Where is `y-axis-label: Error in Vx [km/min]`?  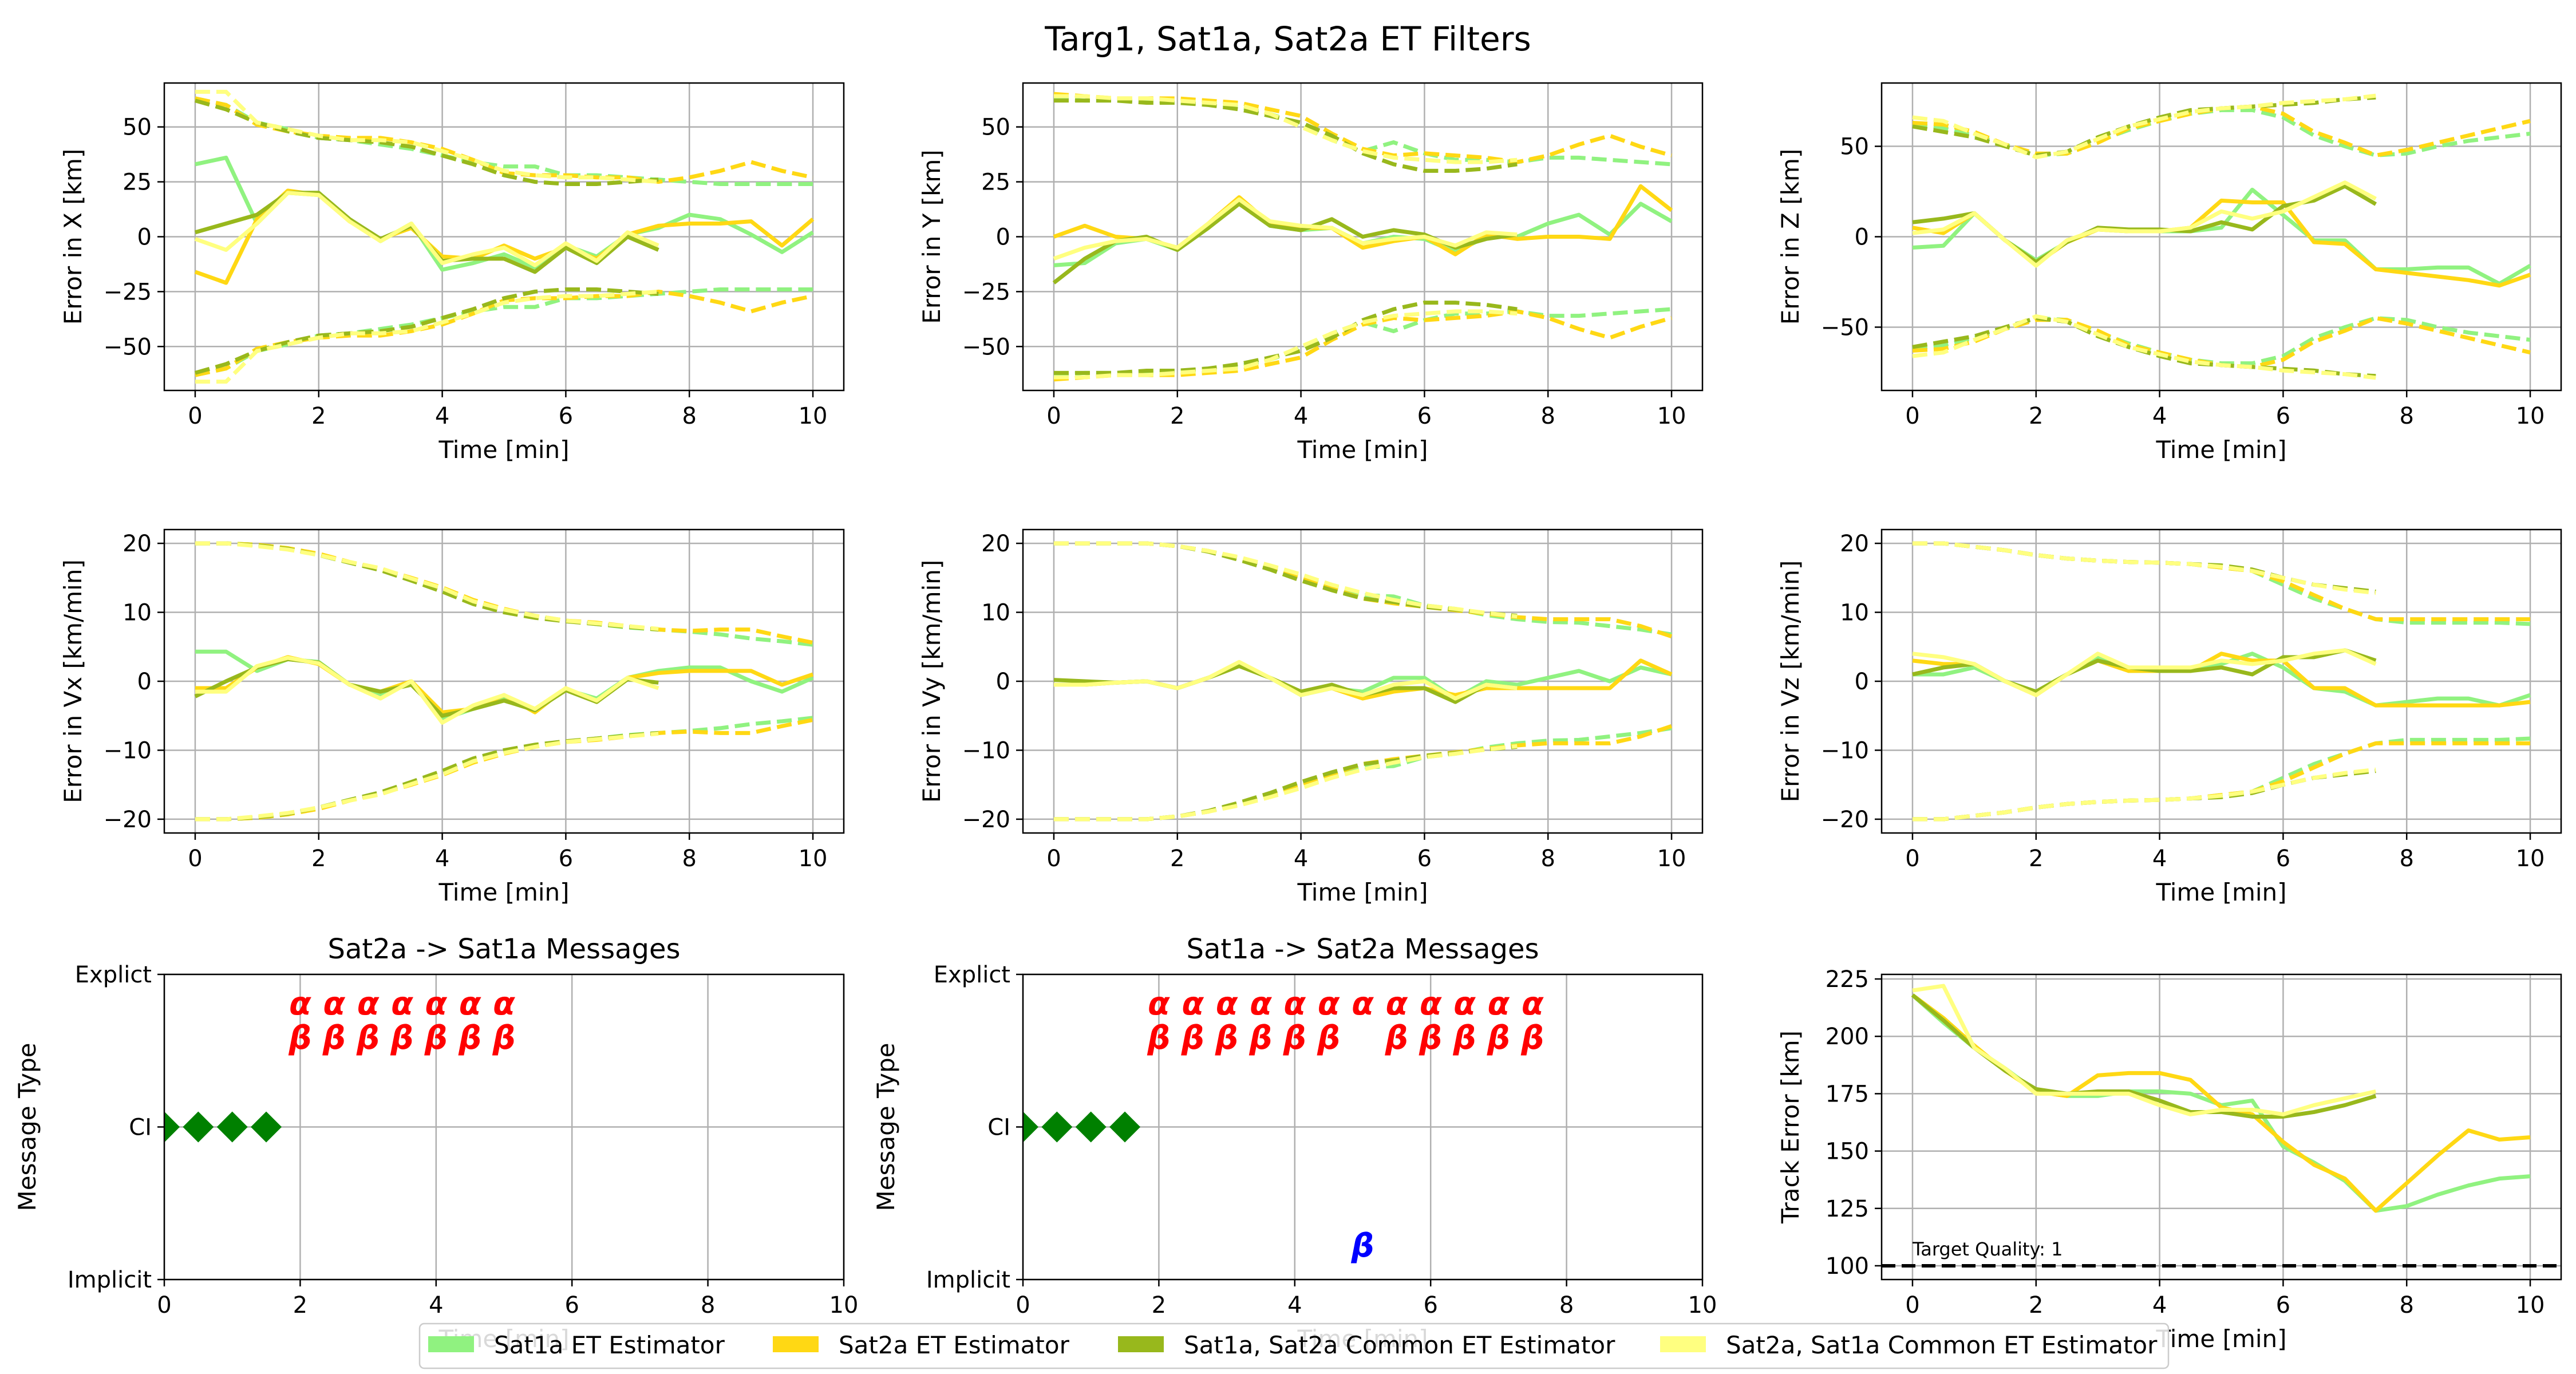 y-axis-label: Error in Vx [km/min] is located at coordinates (73, 681).